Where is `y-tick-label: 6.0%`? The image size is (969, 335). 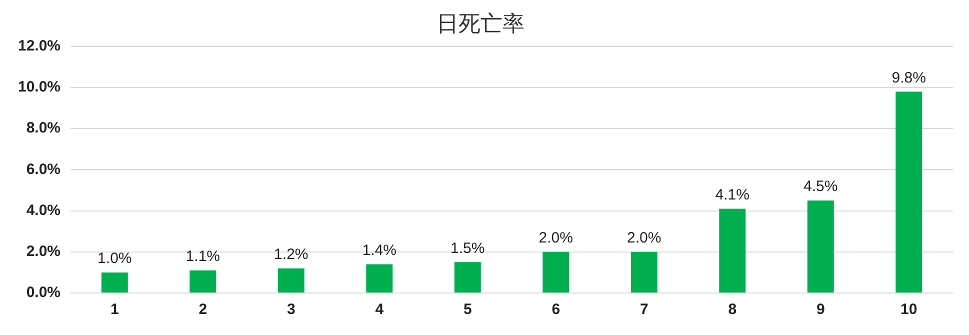 y-tick-label: 6.0% is located at coordinates (43, 169).